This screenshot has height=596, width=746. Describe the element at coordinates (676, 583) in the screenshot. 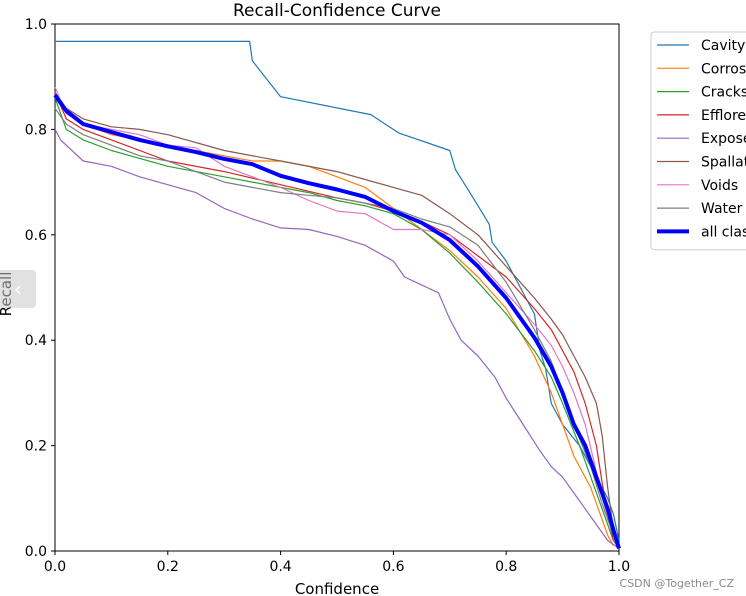

I see `watermark: CSDN @Together_CZ` at that location.